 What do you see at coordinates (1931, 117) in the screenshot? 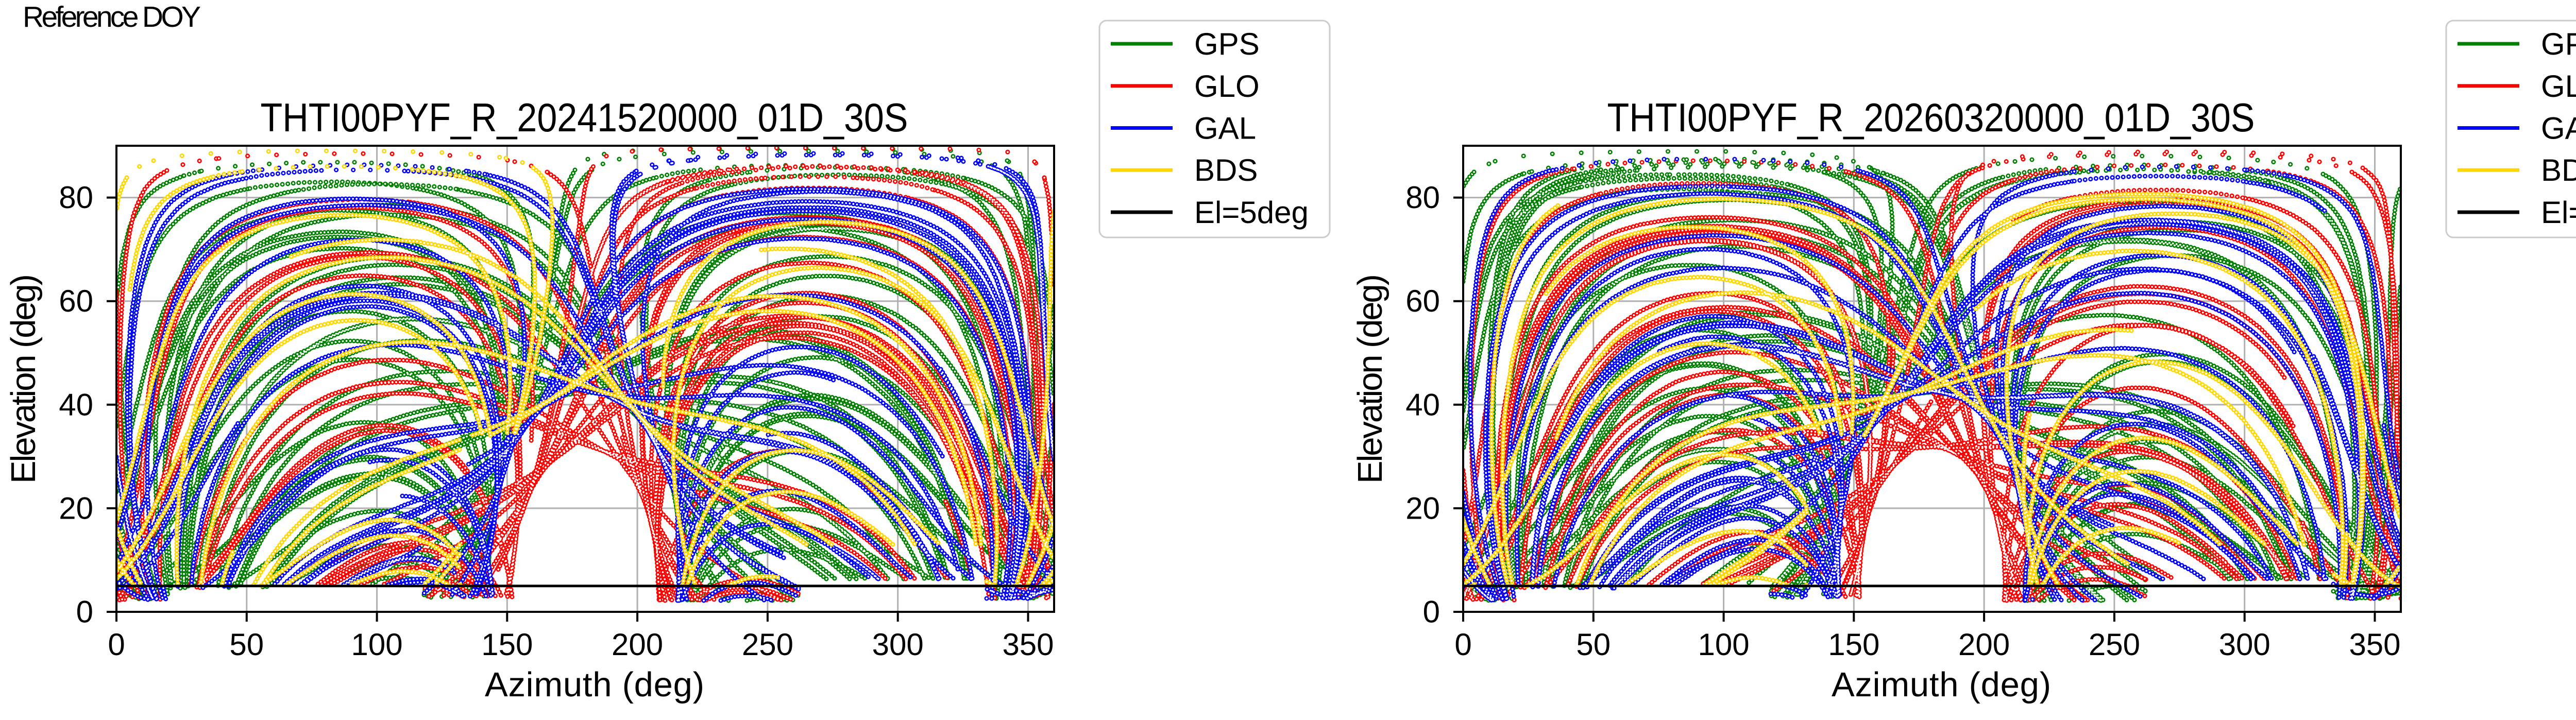
I see `svg-text:THTI00PYF_R_20260320000_01D_30: THTI00PYF_R_20260320000_01D_30S` at bounding box center [1931, 117].